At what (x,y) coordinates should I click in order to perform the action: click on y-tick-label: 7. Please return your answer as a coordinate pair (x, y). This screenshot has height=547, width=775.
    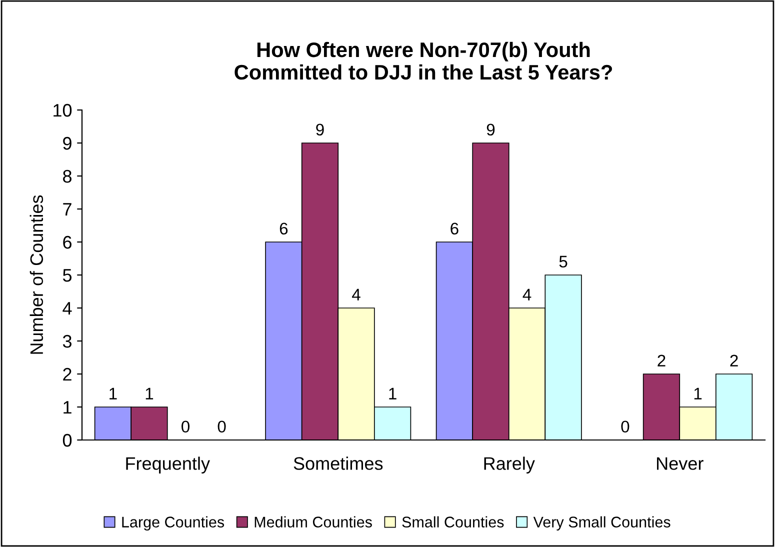
    Looking at the image, I should click on (67, 209).